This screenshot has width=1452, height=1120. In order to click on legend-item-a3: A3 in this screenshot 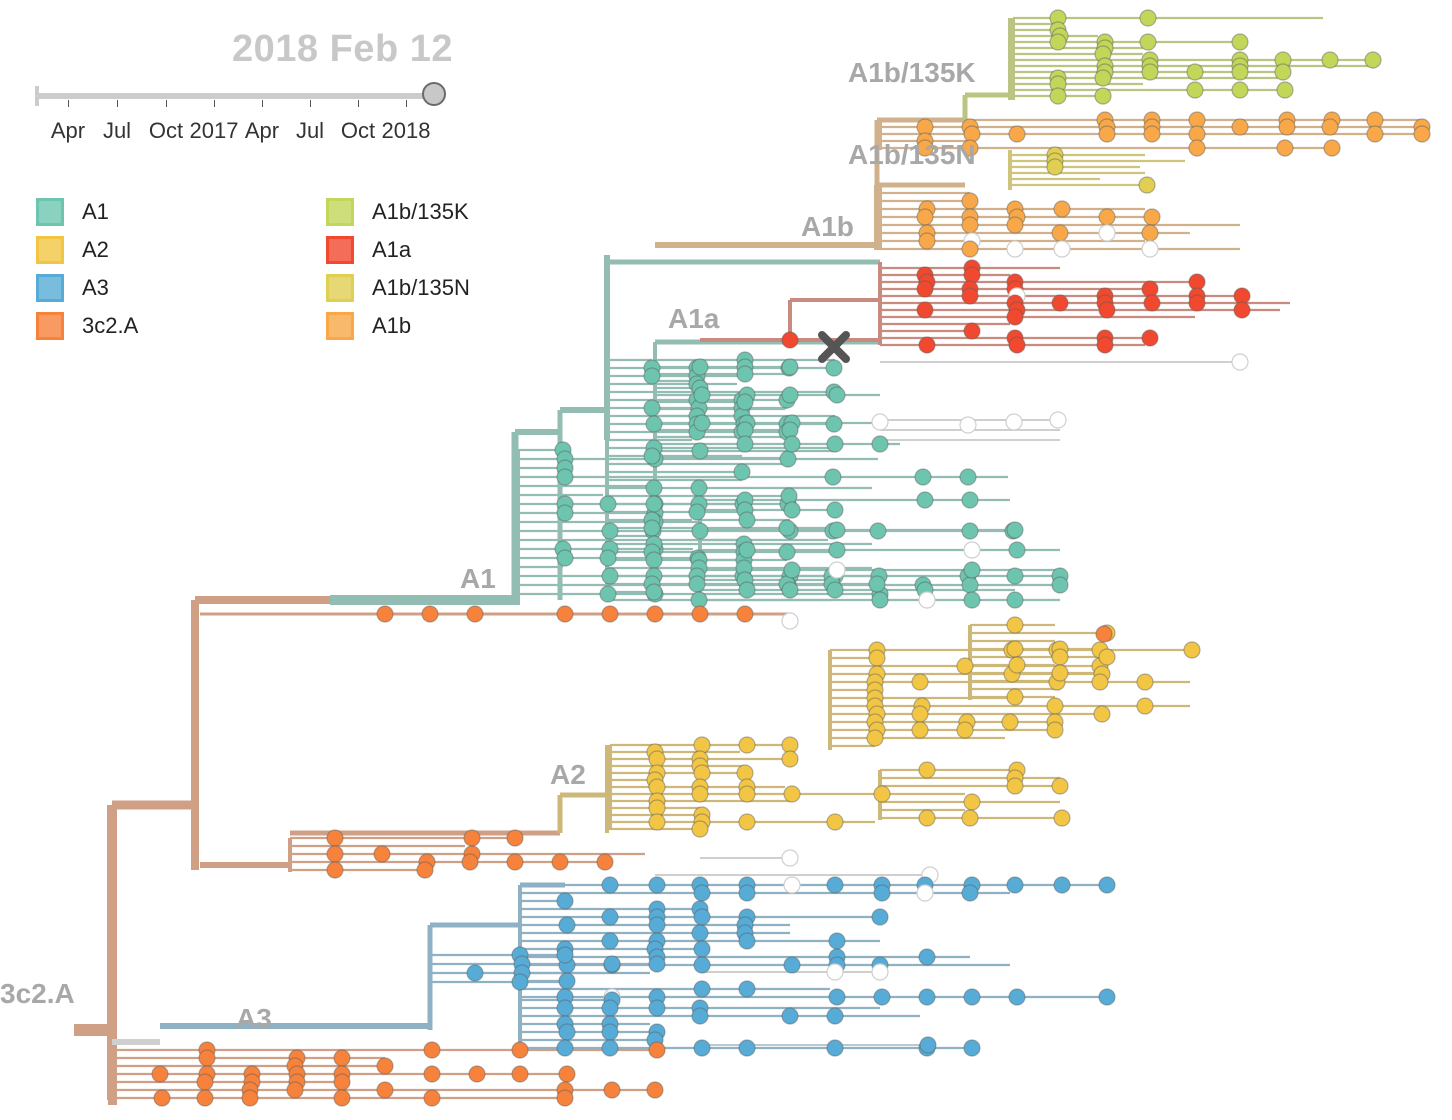, I will do `click(72, 288)`.